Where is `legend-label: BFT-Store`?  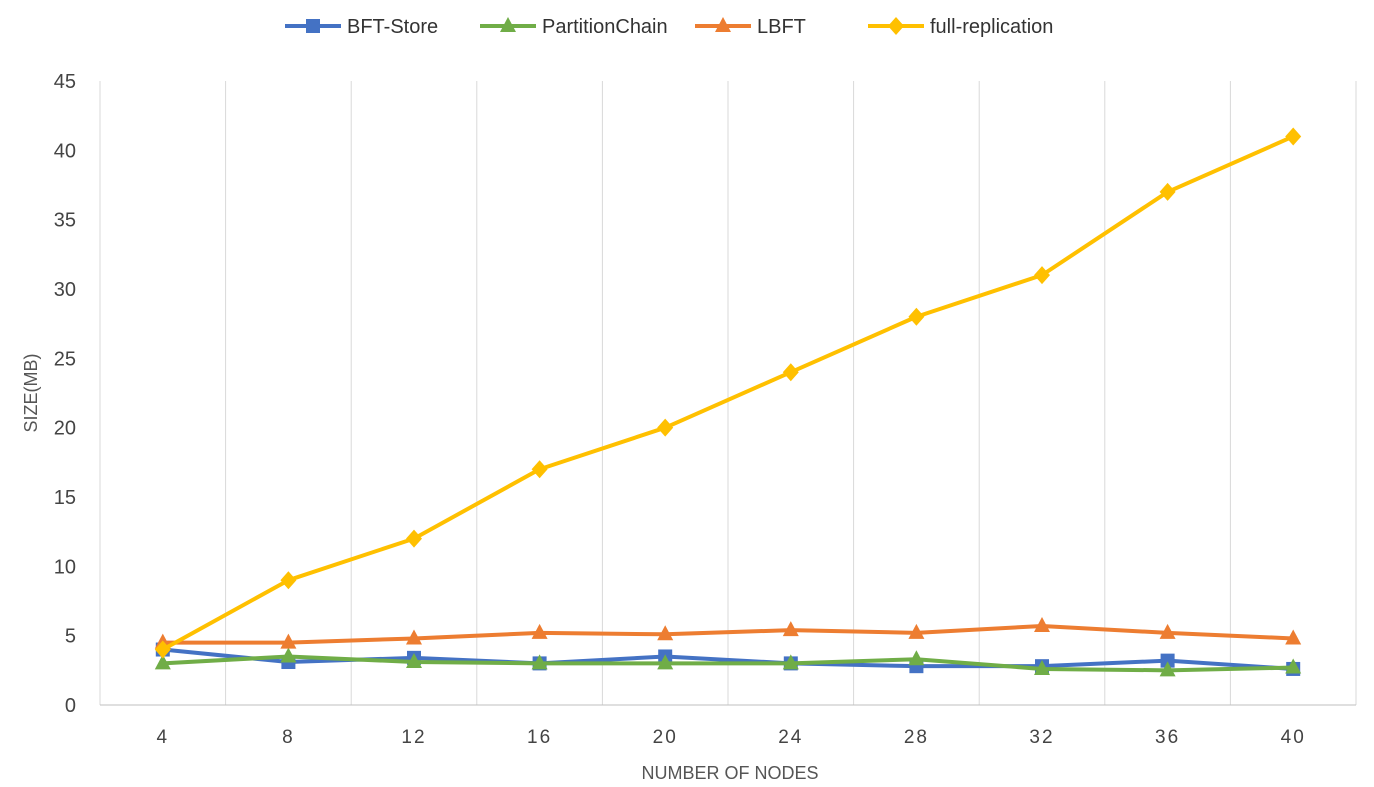
legend-label: BFT-Store is located at coordinates (392, 27).